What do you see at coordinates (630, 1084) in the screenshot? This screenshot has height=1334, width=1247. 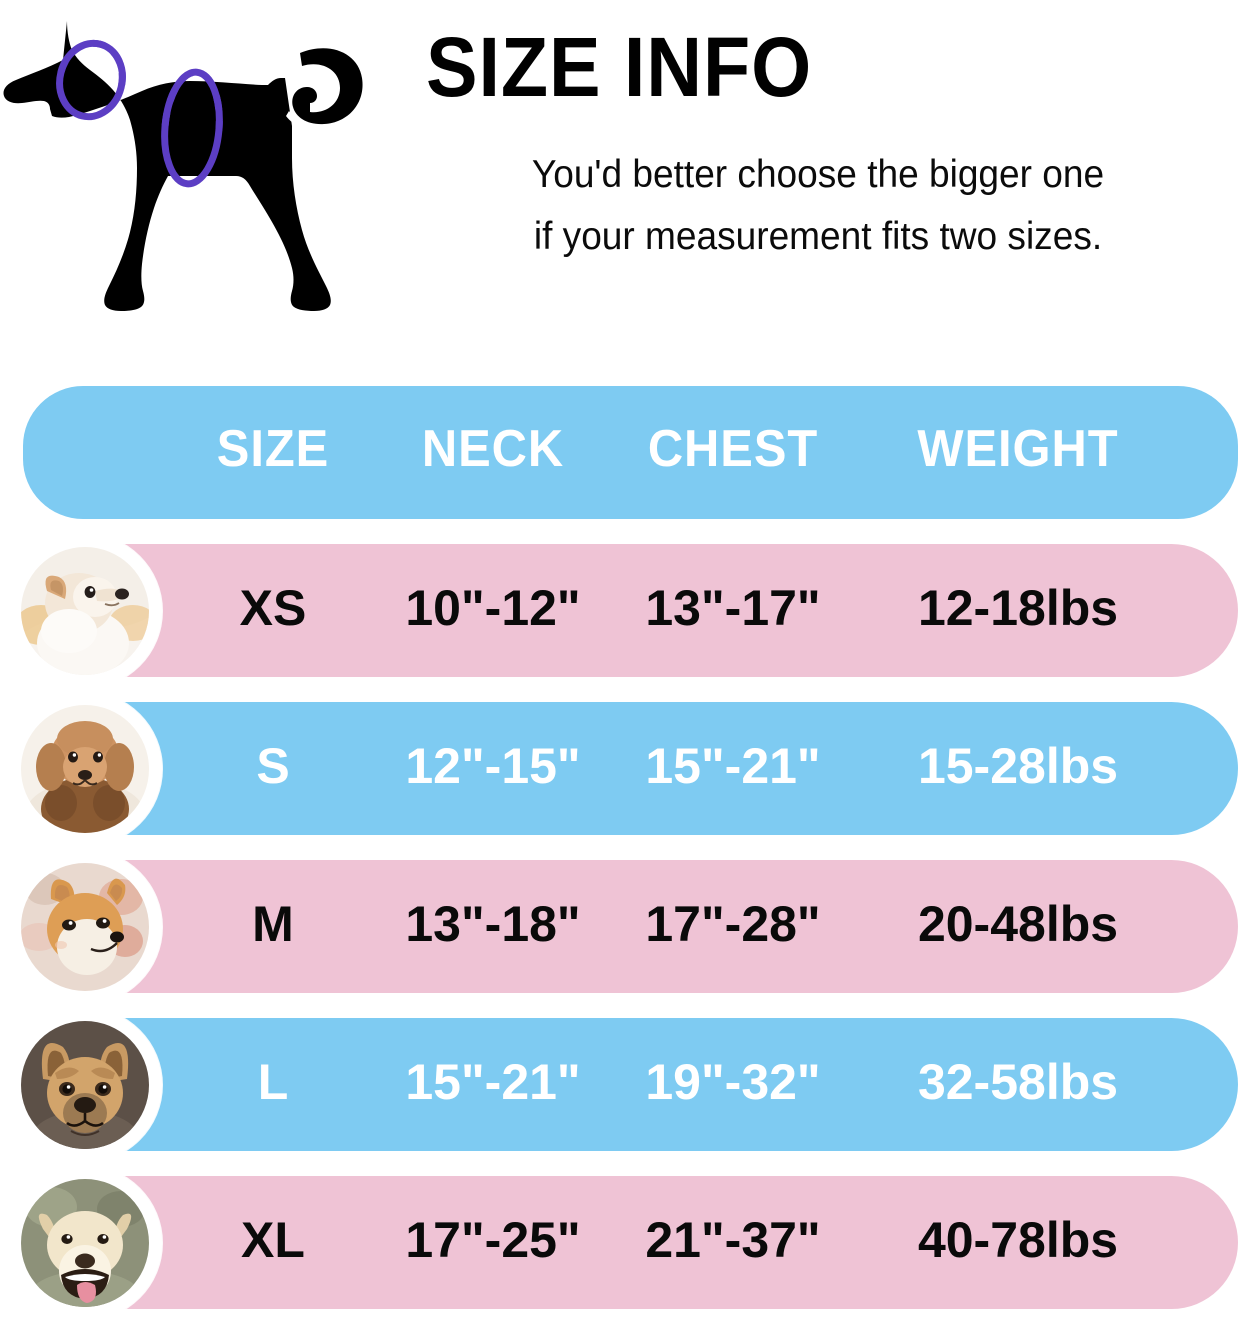 I see `row-bar-l: L 15"-21" 19"-32" 32-58lbs` at bounding box center [630, 1084].